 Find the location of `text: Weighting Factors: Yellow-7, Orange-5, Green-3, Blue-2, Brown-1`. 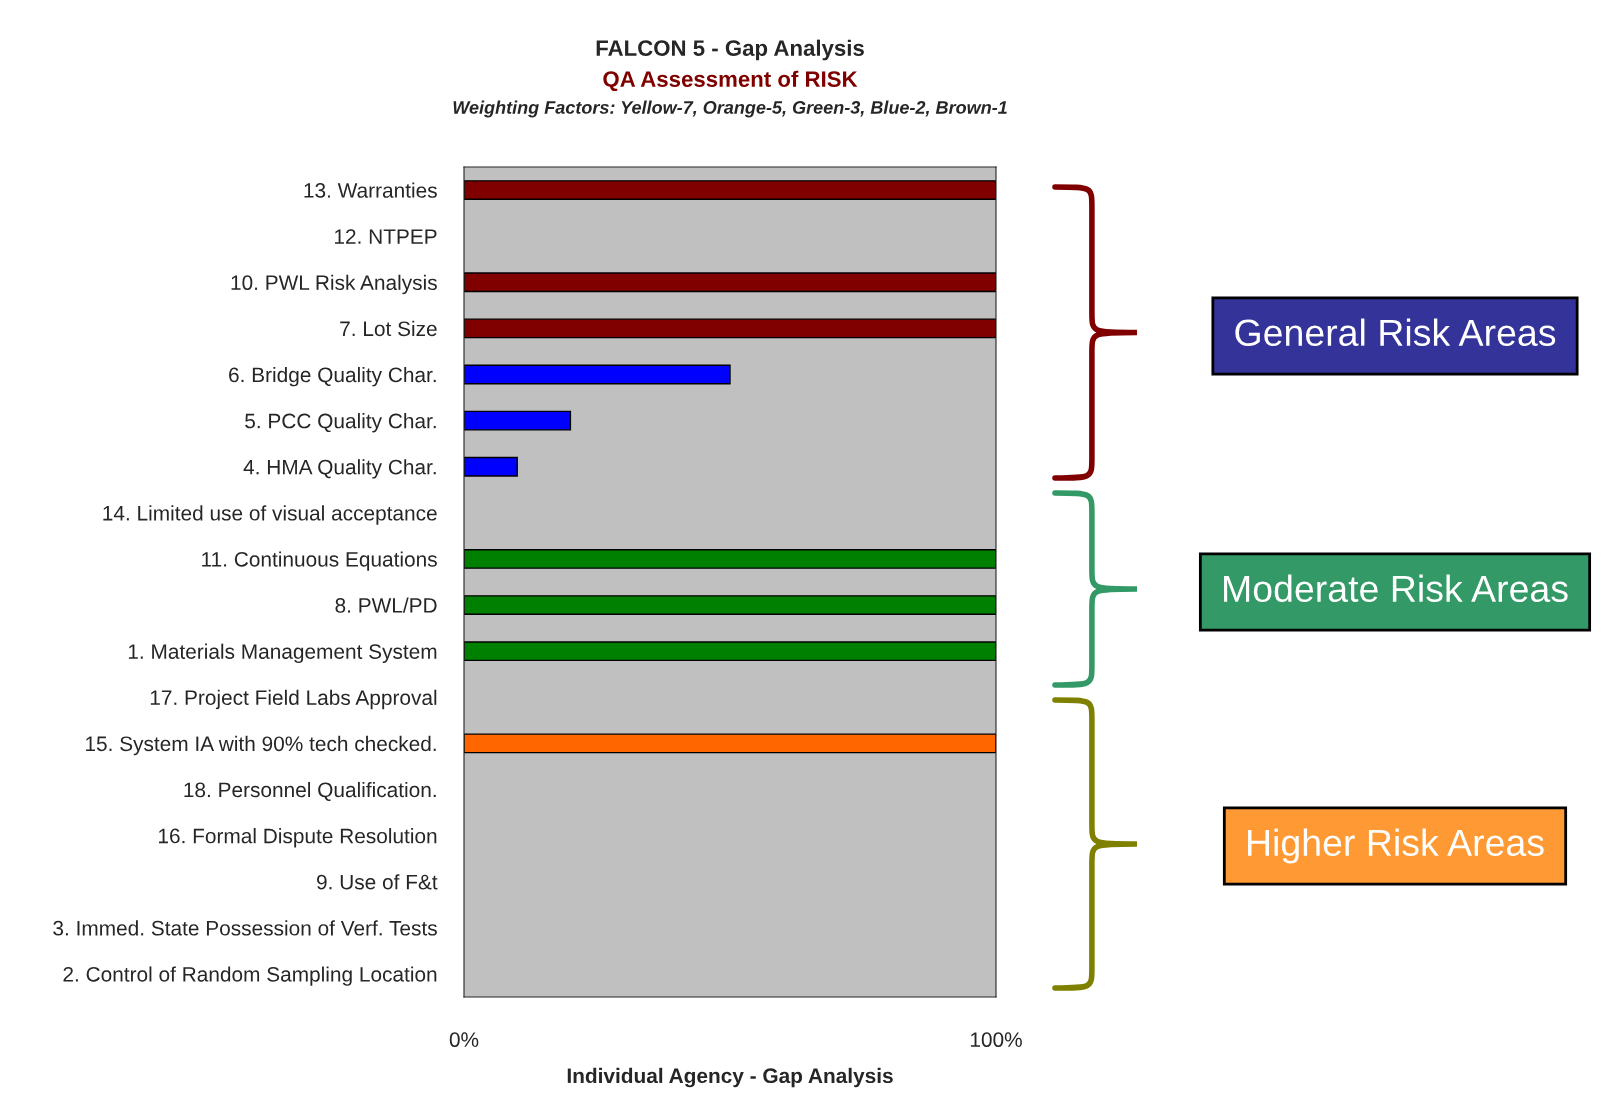

text: Weighting Factors: Yellow-7, Orange-5, Green-3, Blue-2, Brown-1 is located at coordinates (730, 109).